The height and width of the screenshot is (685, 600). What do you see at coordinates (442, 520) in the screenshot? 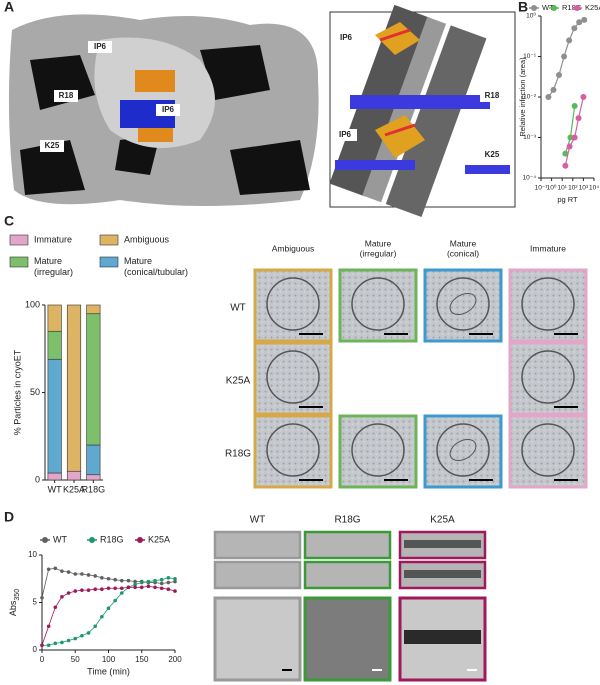
I see `column-header: K25A` at bounding box center [442, 520].